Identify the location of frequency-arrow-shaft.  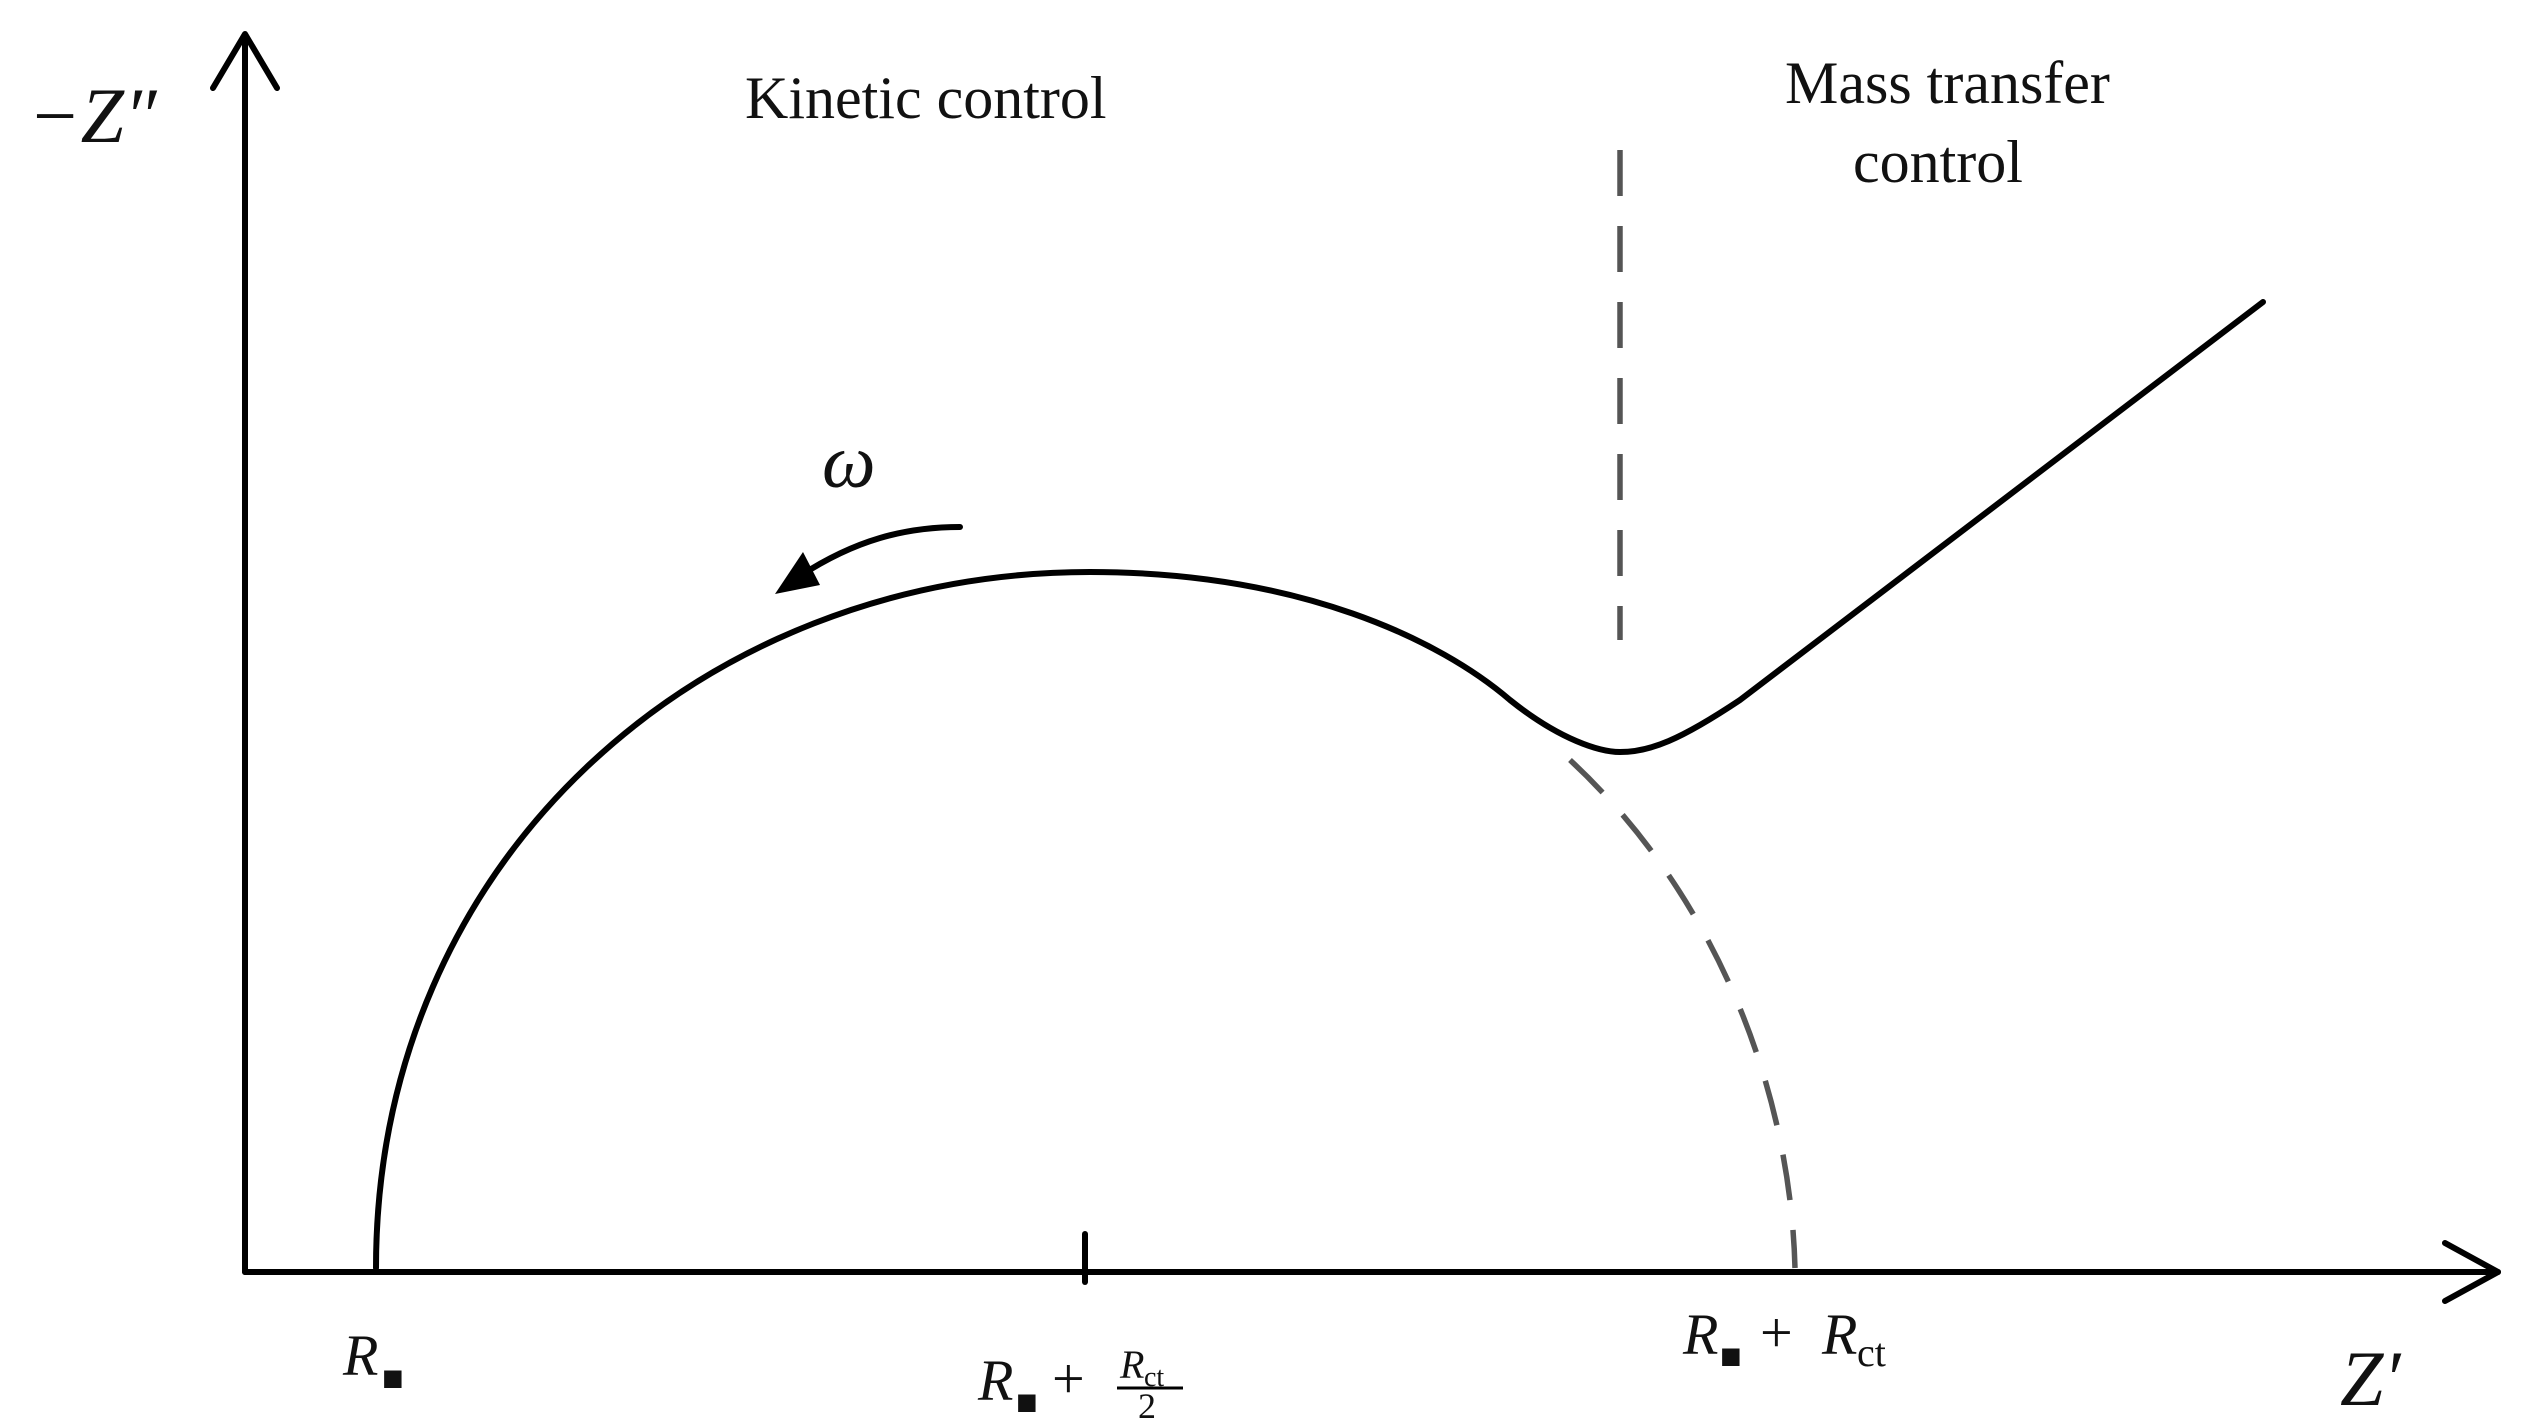
(880, 551).